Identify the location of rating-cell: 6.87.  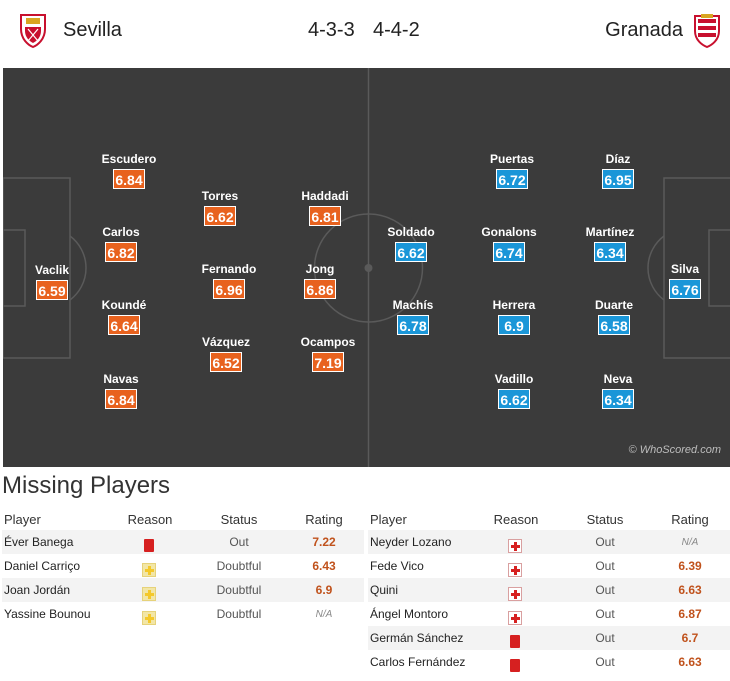
(690, 614).